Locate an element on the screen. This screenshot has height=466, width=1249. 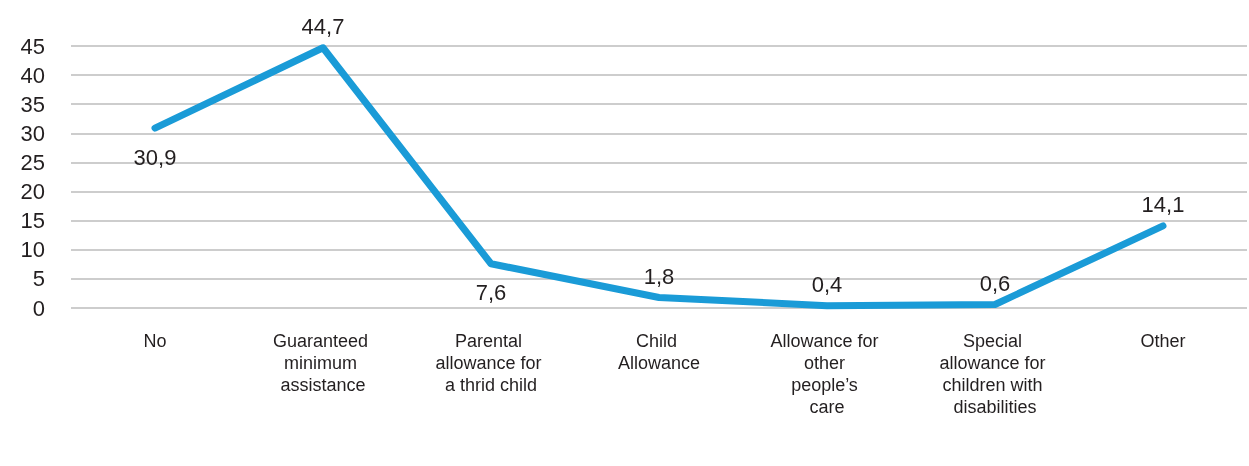
data-label: 14,1 is located at coordinates (1163, 205).